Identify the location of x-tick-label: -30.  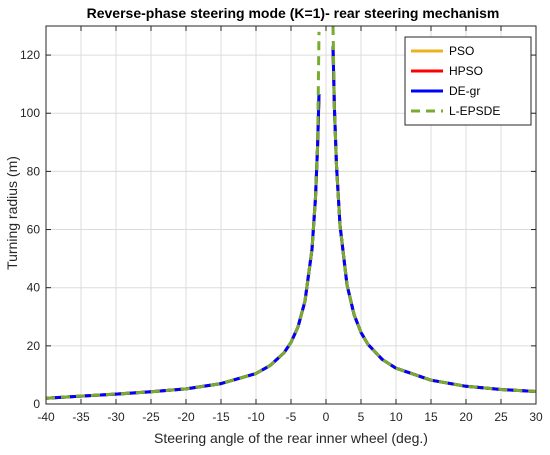
(116, 417).